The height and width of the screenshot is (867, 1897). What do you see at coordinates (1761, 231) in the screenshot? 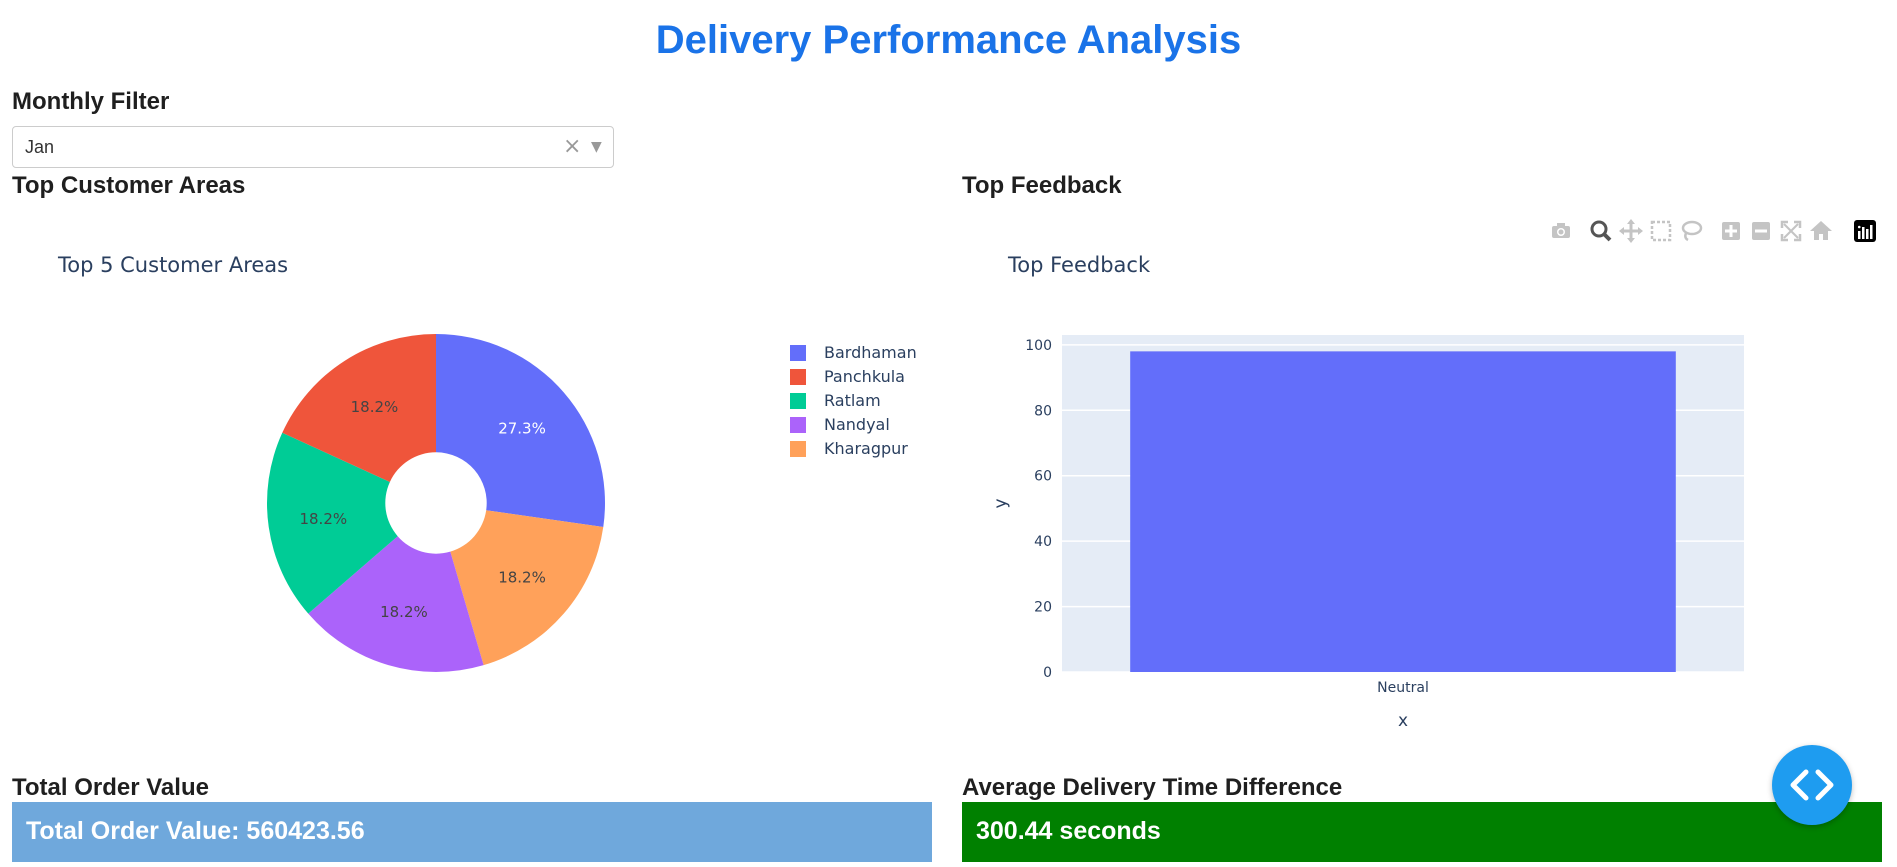
I see `zoom-out-icon` at bounding box center [1761, 231].